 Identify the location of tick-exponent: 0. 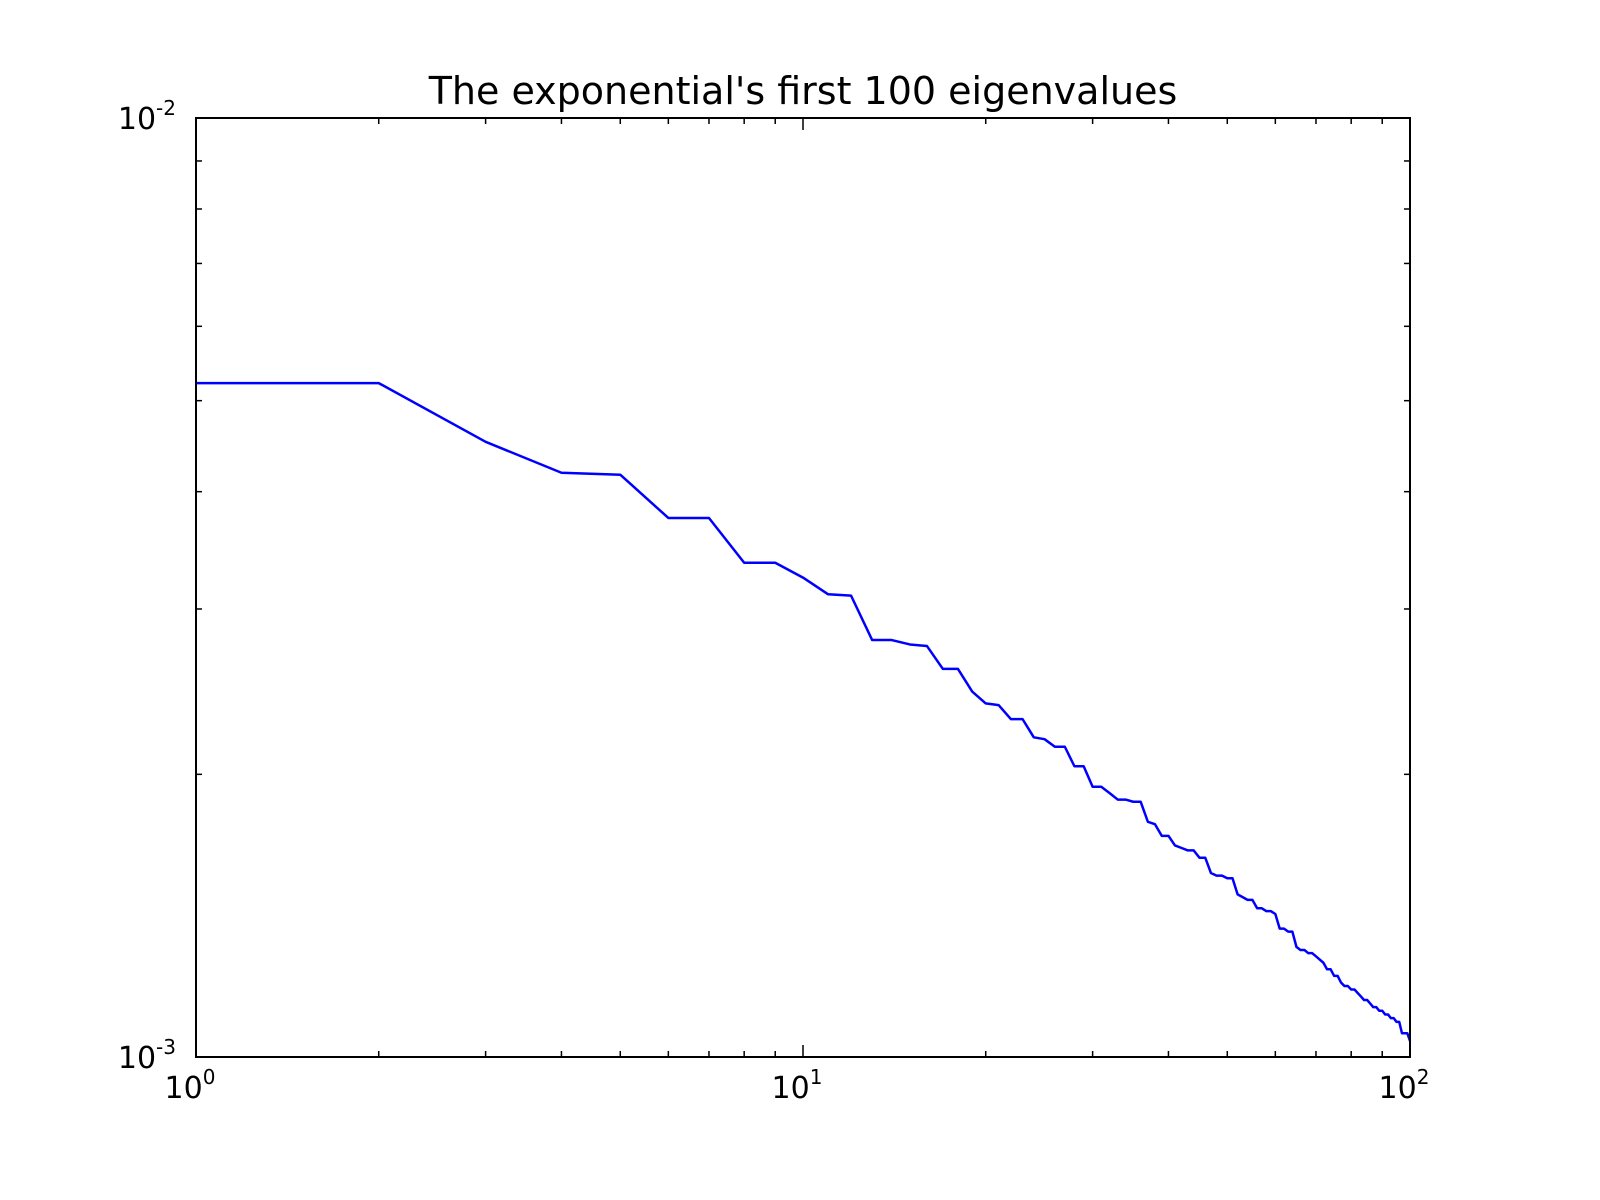
(209, 1077).